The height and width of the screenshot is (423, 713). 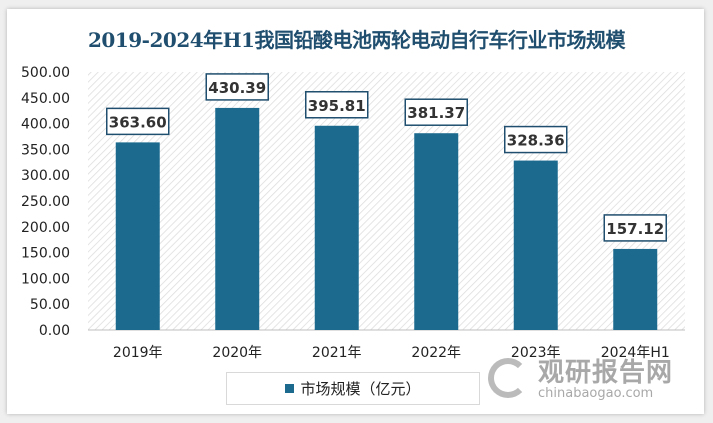 What do you see at coordinates (436, 353) in the screenshot?
I see `x-tick-label: 2022年` at bounding box center [436, 353].